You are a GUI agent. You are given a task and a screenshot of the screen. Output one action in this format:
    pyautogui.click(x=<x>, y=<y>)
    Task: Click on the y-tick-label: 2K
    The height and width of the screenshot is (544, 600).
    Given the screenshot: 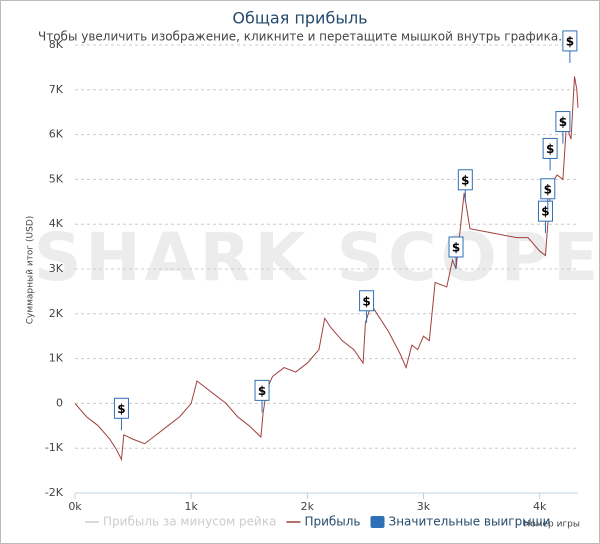 What is the action you would take?
    pyautogui.click(x=56, y=313)
    